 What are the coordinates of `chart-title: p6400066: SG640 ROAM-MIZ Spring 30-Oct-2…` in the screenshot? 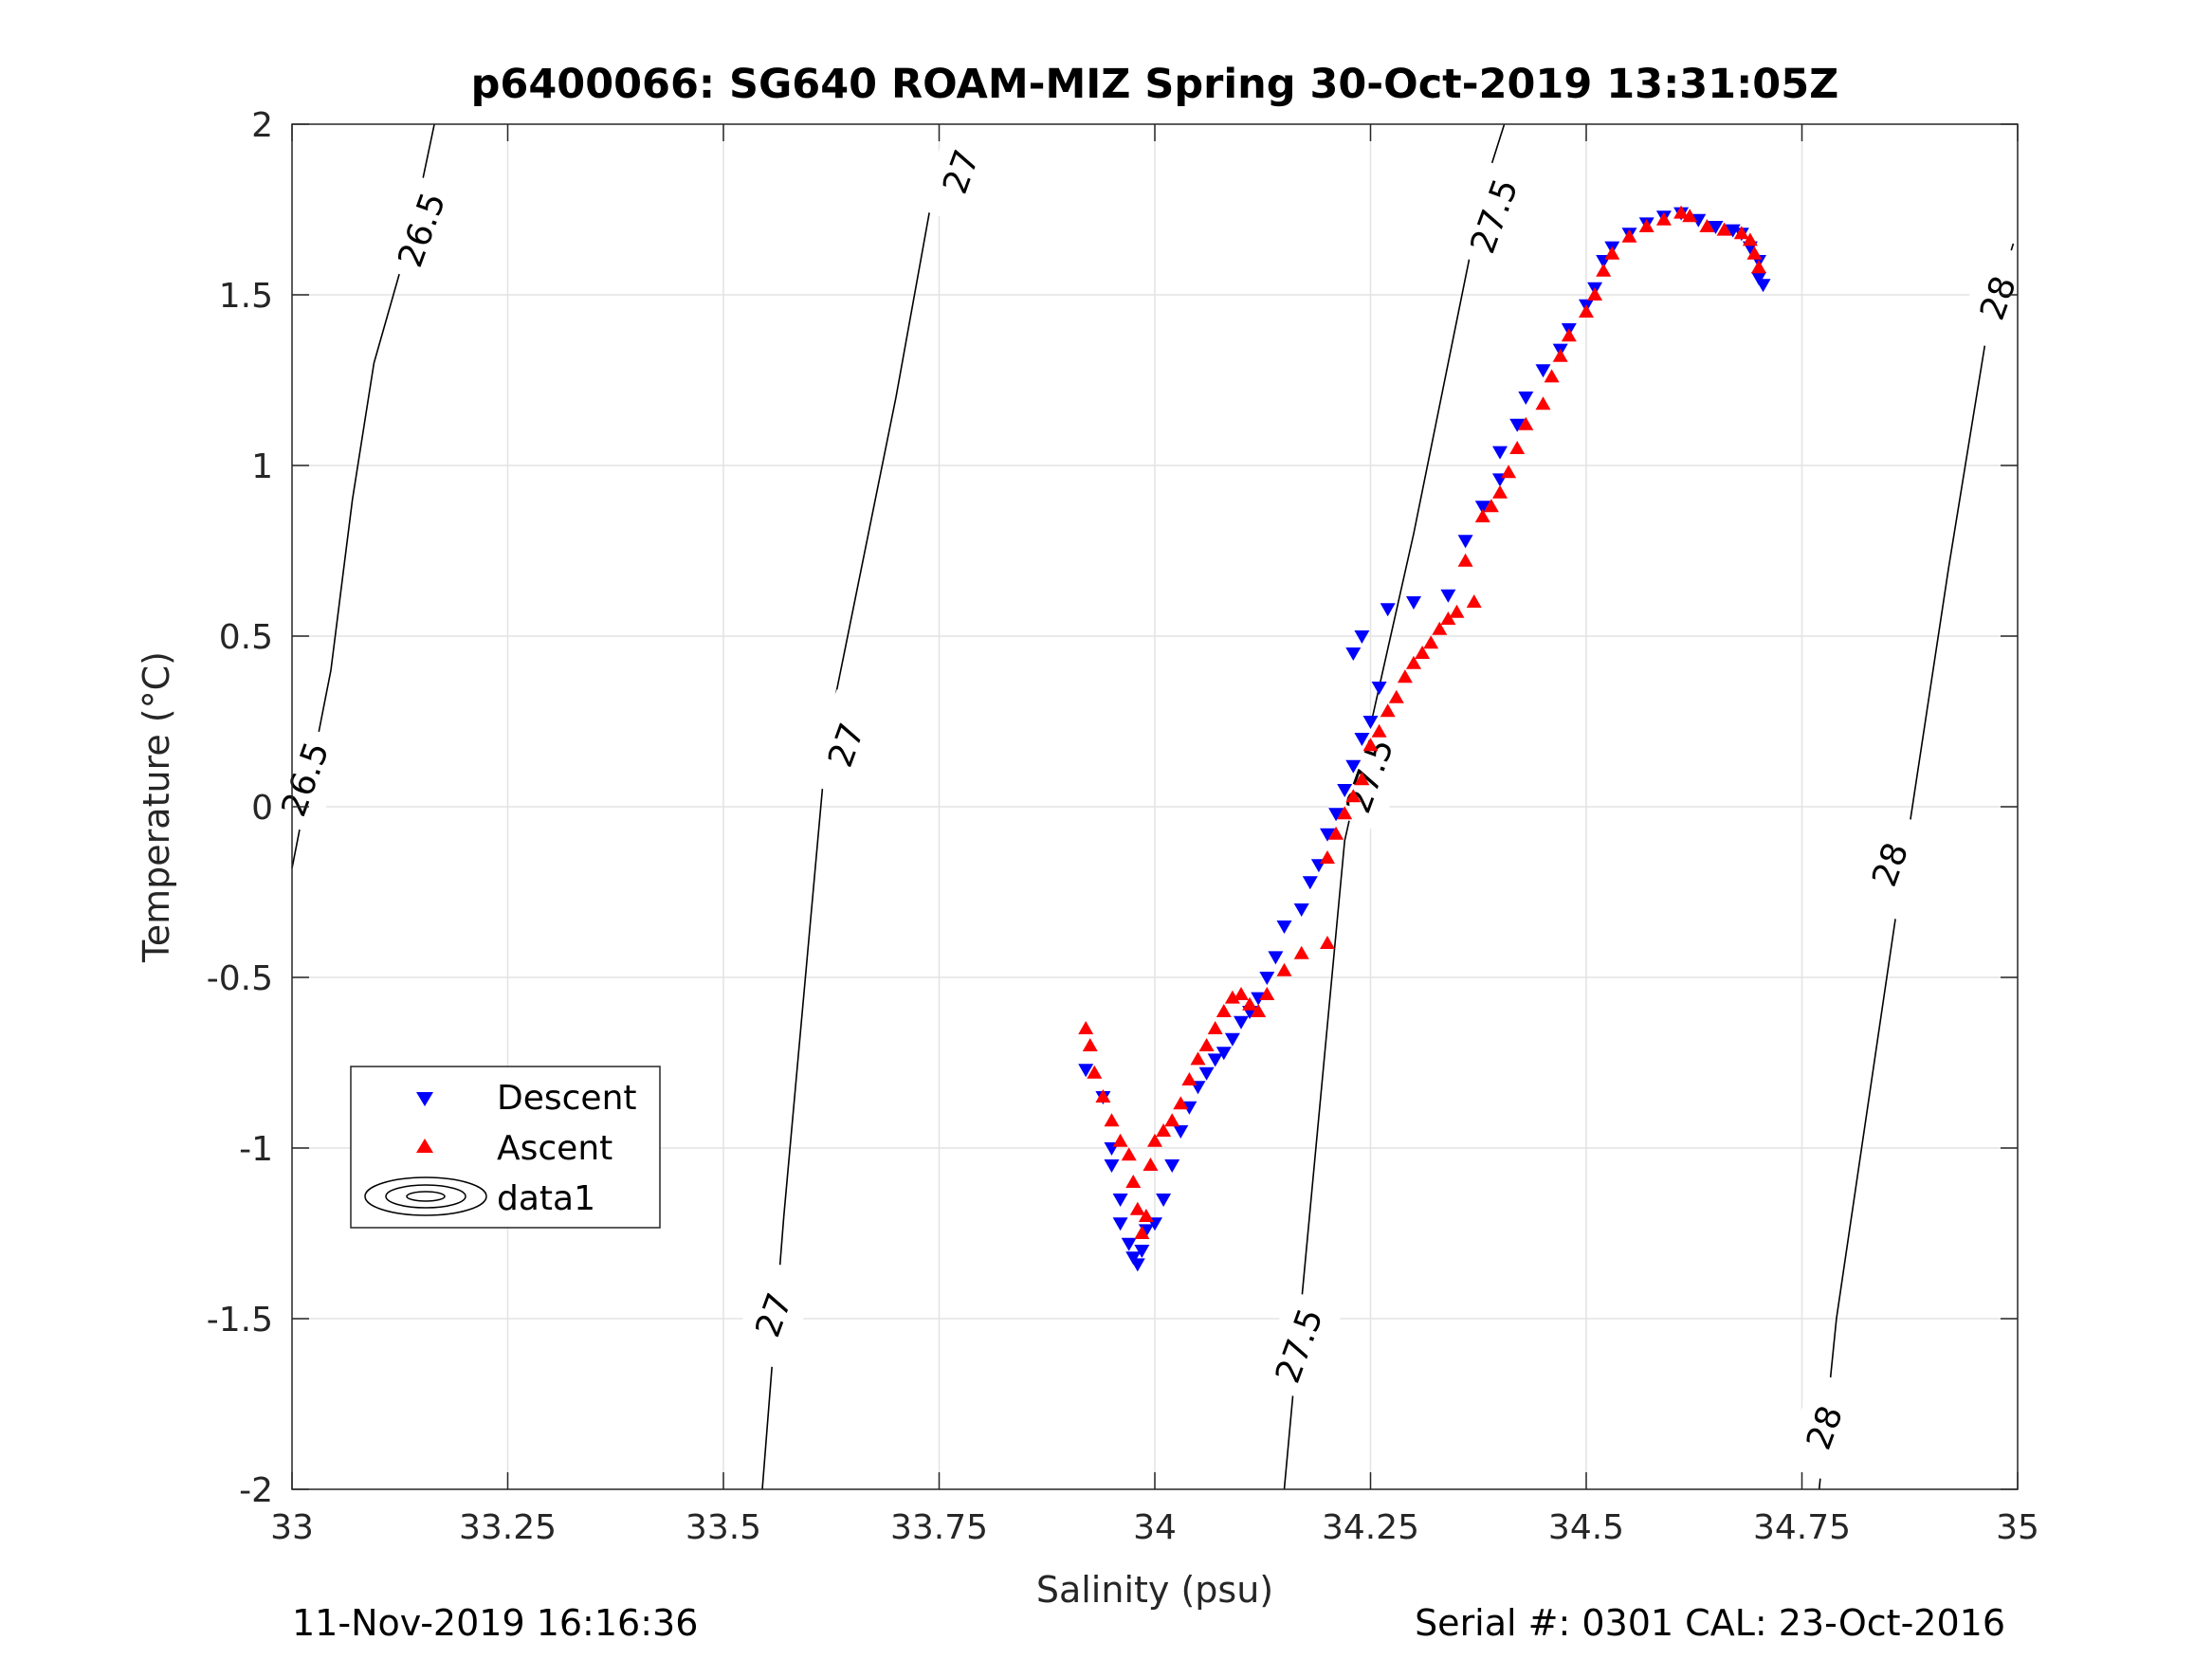 It's located at (1155, 84).